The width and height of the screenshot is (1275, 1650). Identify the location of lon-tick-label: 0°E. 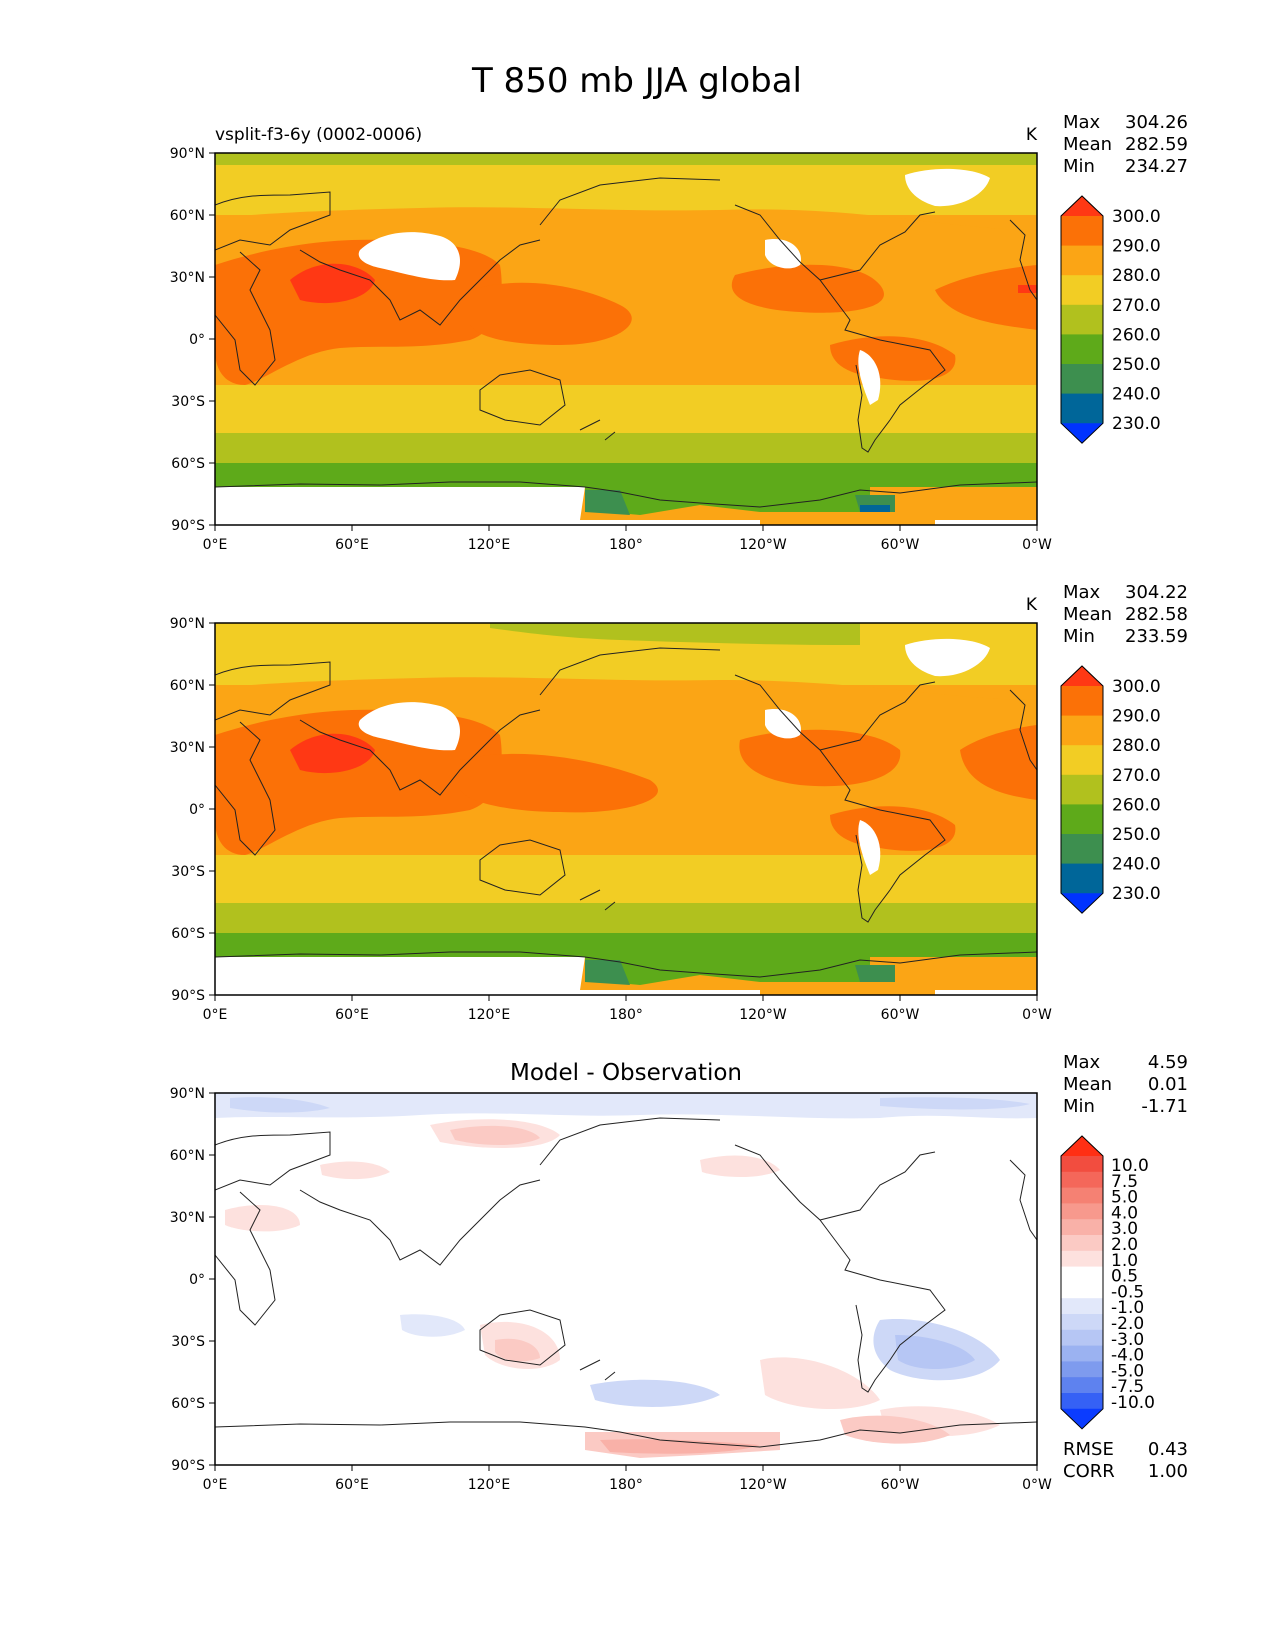
(215, 1485).